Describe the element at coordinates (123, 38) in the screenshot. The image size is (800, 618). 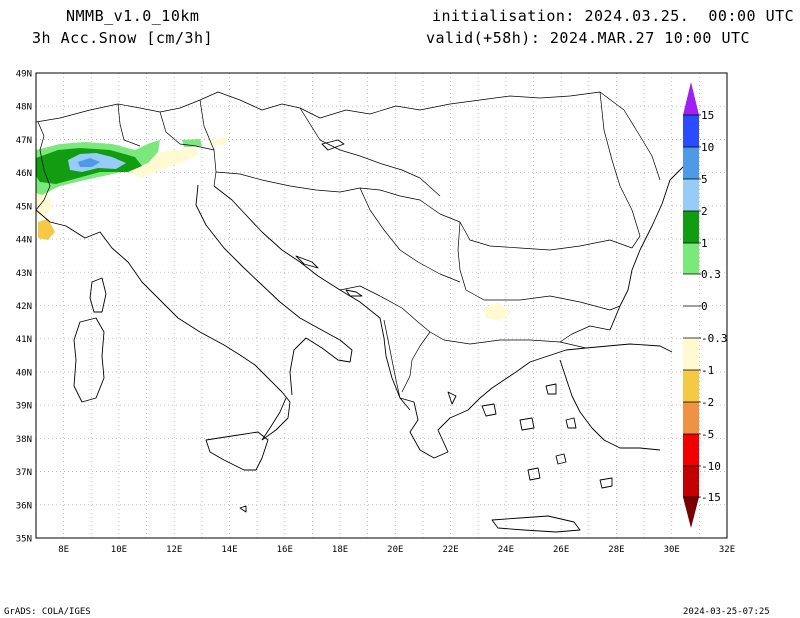
I see `variable-title: 3h Acc.Snow [cm/3h]` at that location.